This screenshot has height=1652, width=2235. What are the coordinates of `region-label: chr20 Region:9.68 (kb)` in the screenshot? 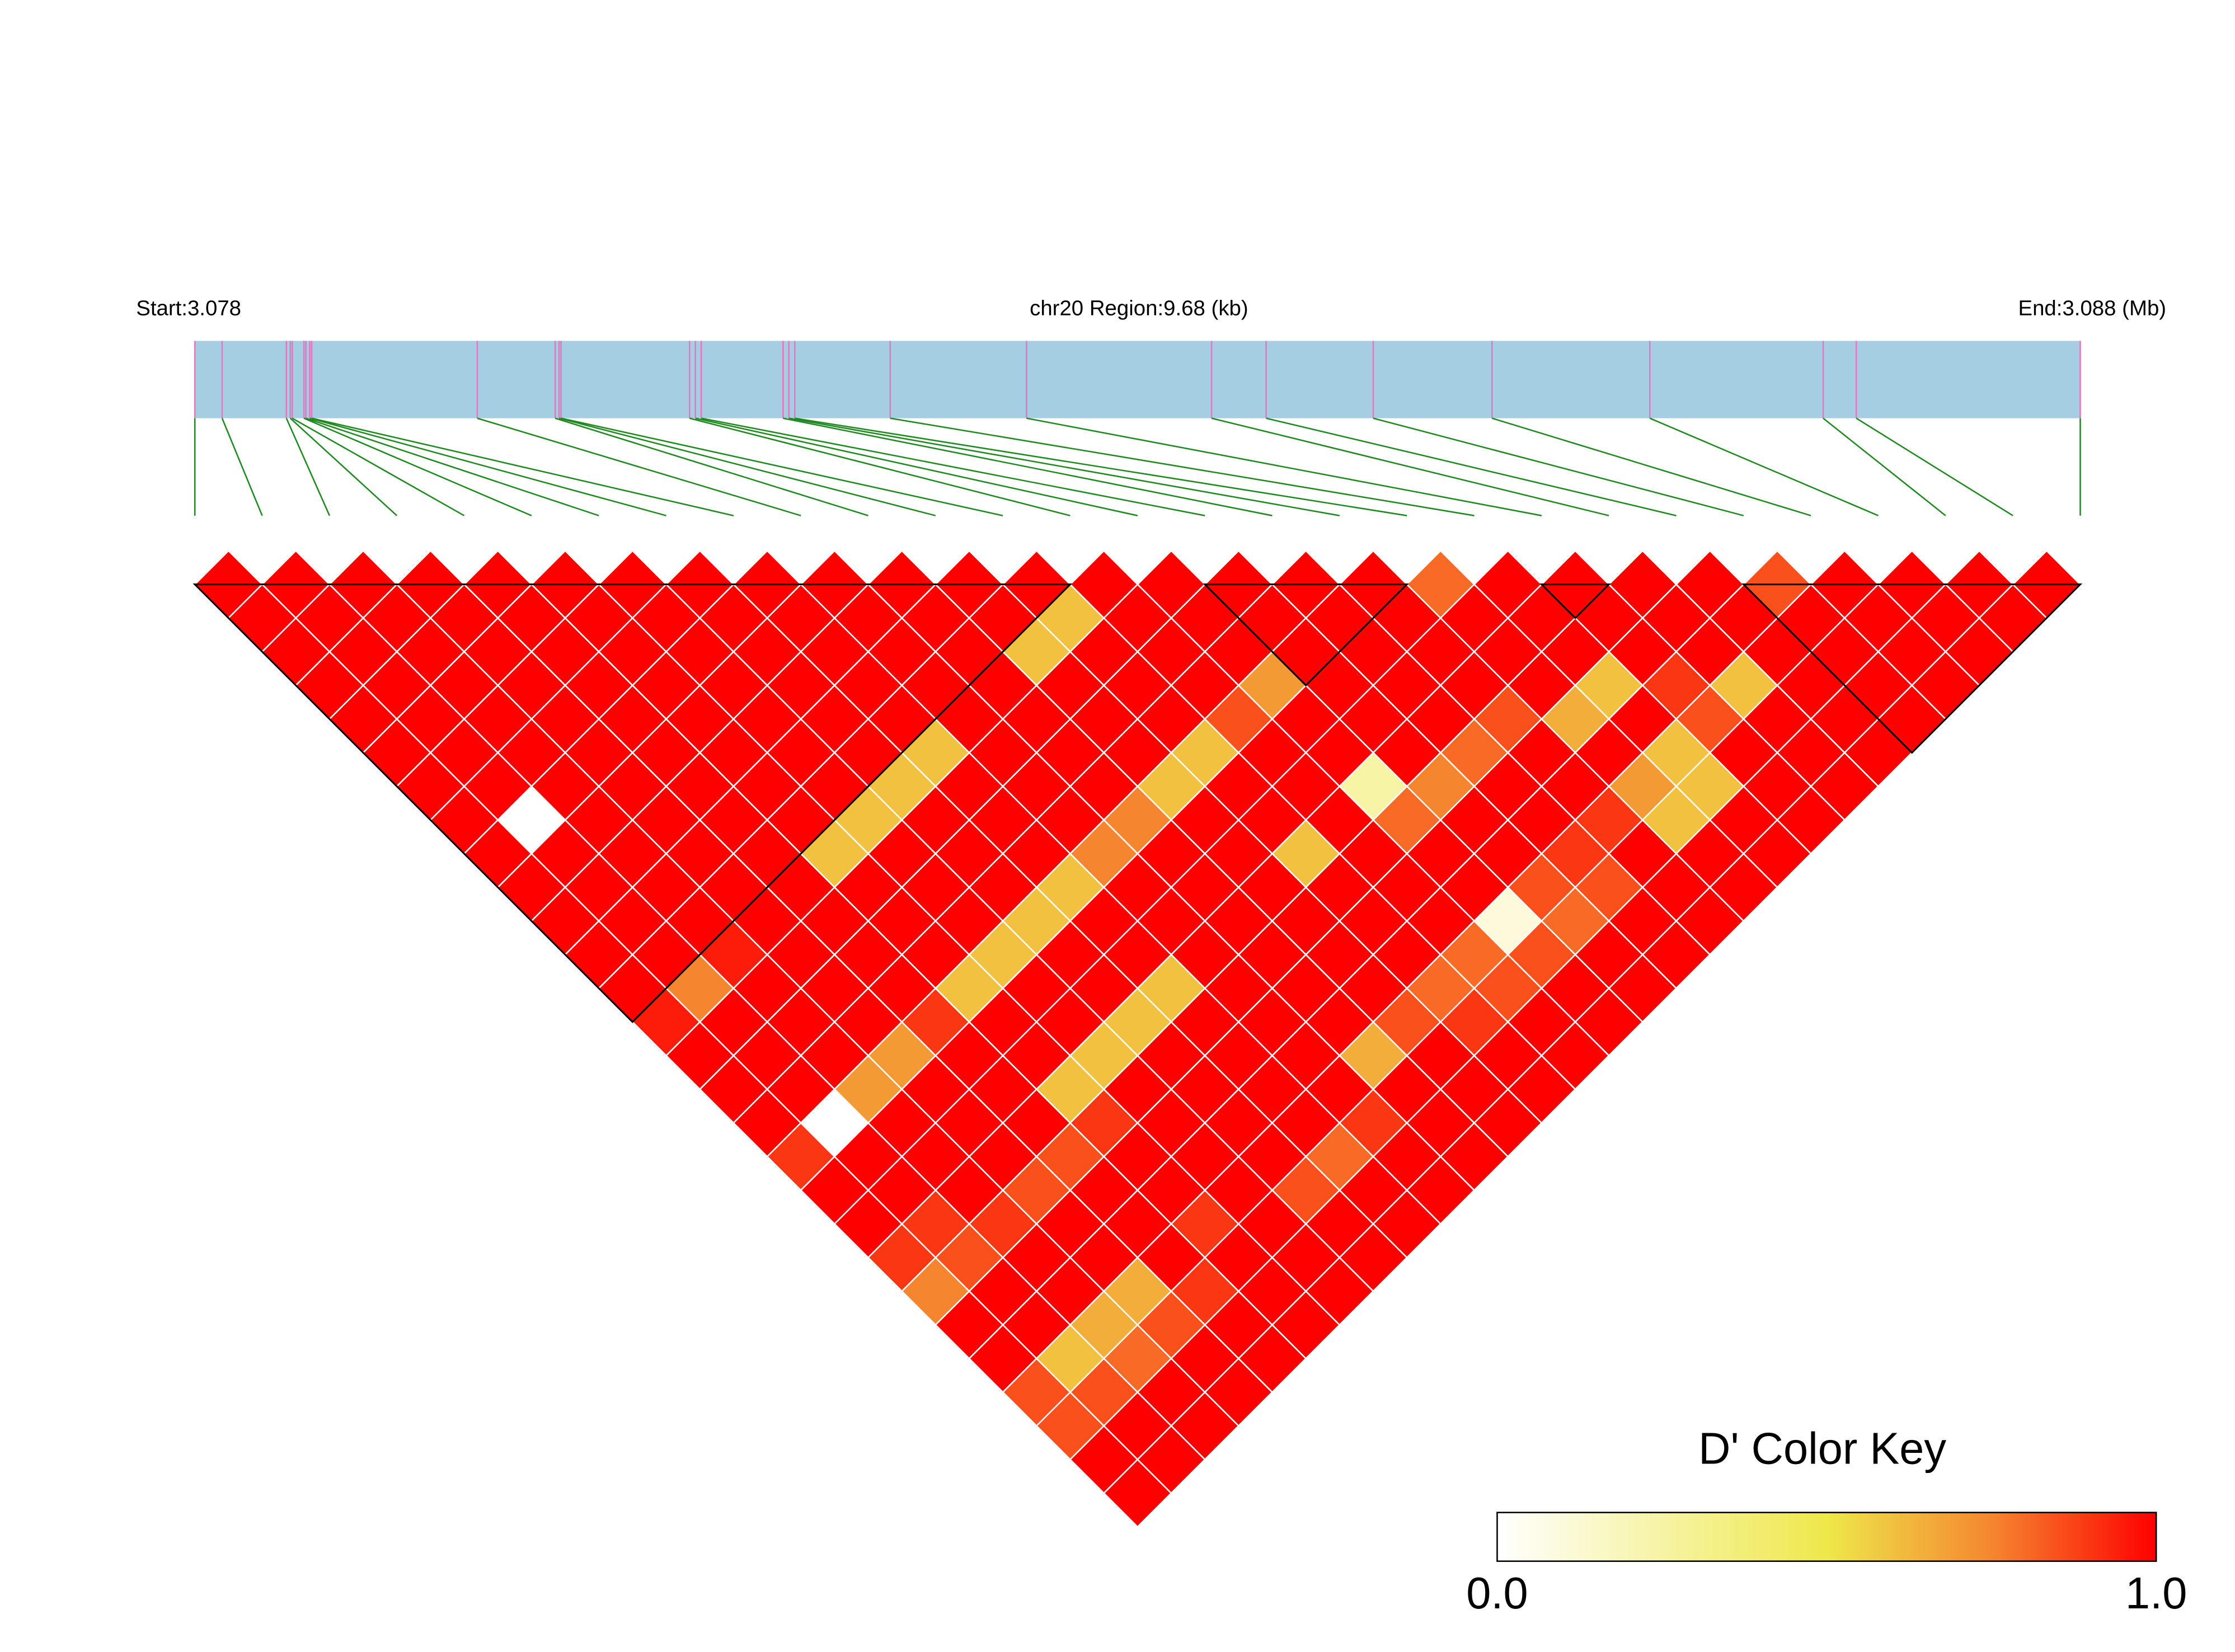 It's located at (1139, 308).